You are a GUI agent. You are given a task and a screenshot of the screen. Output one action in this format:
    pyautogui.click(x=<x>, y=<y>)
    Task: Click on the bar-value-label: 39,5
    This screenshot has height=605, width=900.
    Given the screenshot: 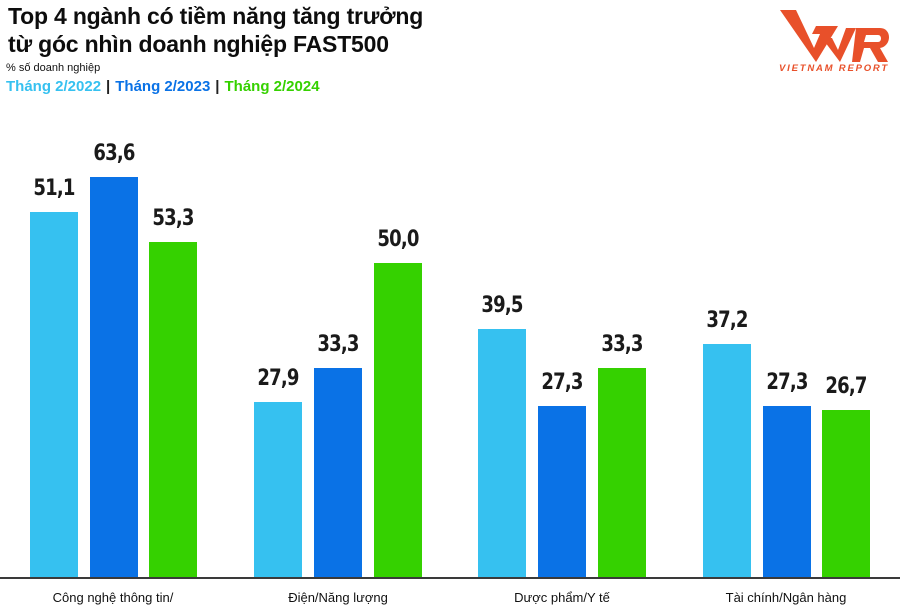 What is the action you would take?
    pyautogui.click(x=502, y=305)
    